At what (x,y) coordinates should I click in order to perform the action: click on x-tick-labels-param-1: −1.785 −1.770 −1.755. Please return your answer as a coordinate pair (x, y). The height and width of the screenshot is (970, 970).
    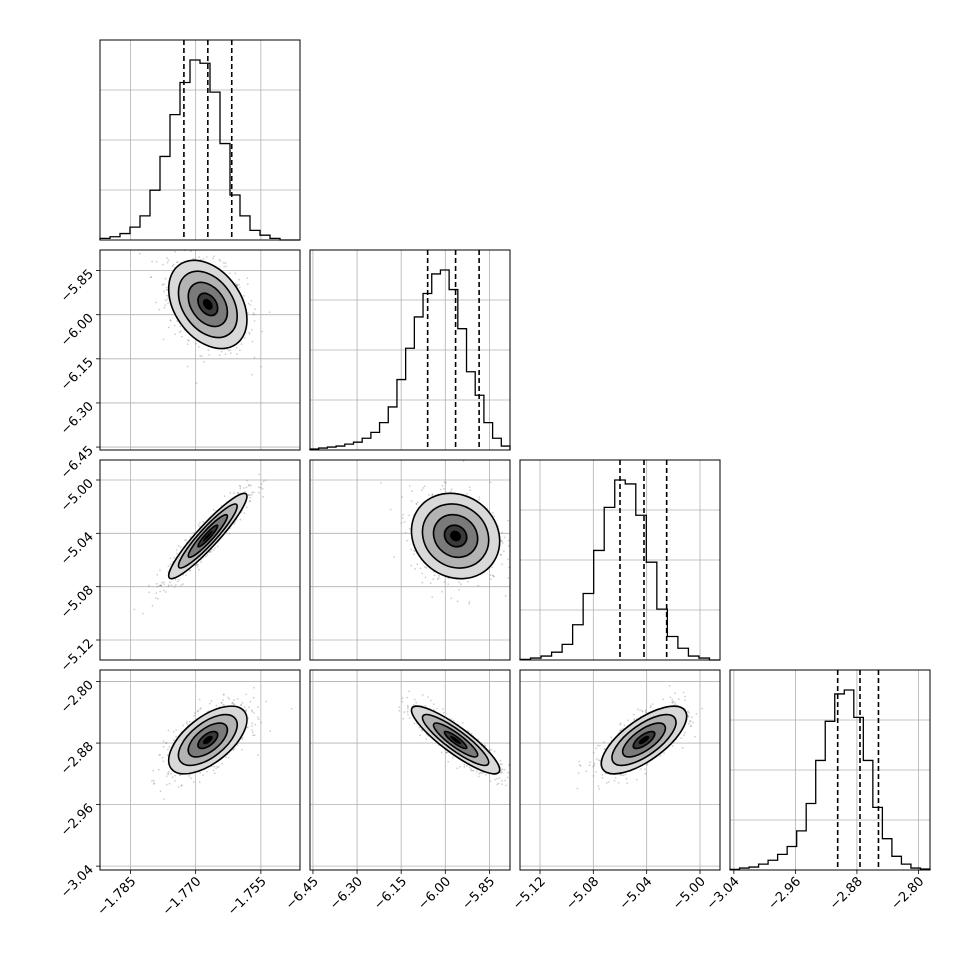
    Looking at the image, I should click on (182, 894).